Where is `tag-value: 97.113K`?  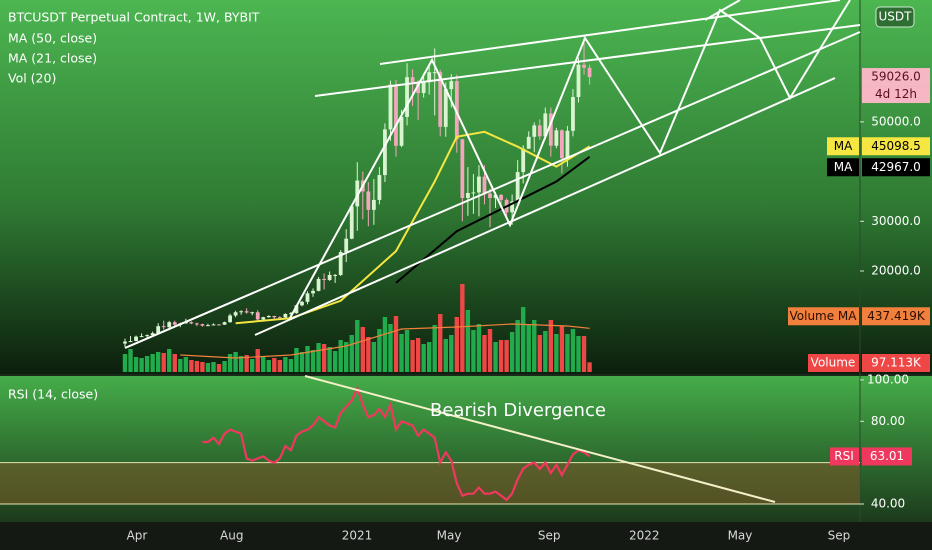
tag-value: 97.113K is located at coordinates (896, 363).